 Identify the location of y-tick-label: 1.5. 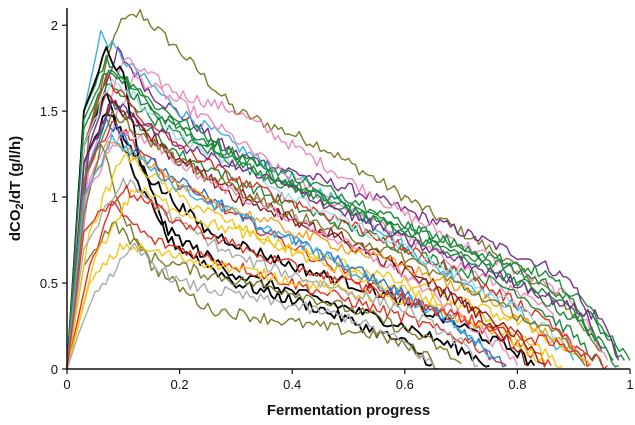
(49, 111).